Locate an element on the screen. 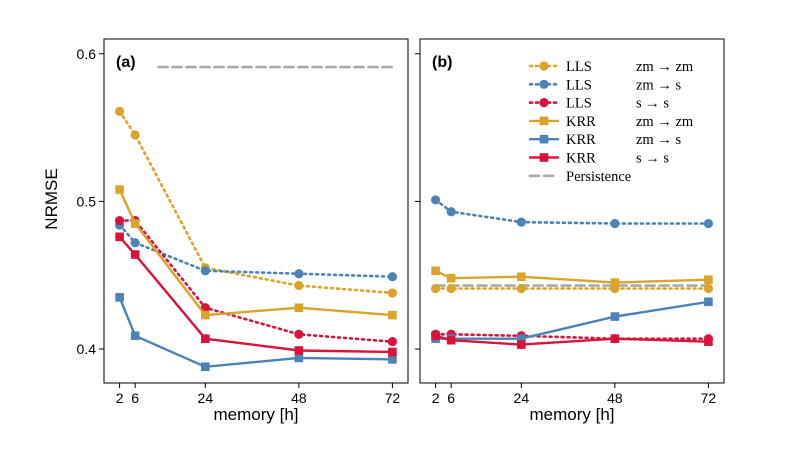 The image size is (789, 458). x-tick-label: 72 is located at coordinates (393, 398).